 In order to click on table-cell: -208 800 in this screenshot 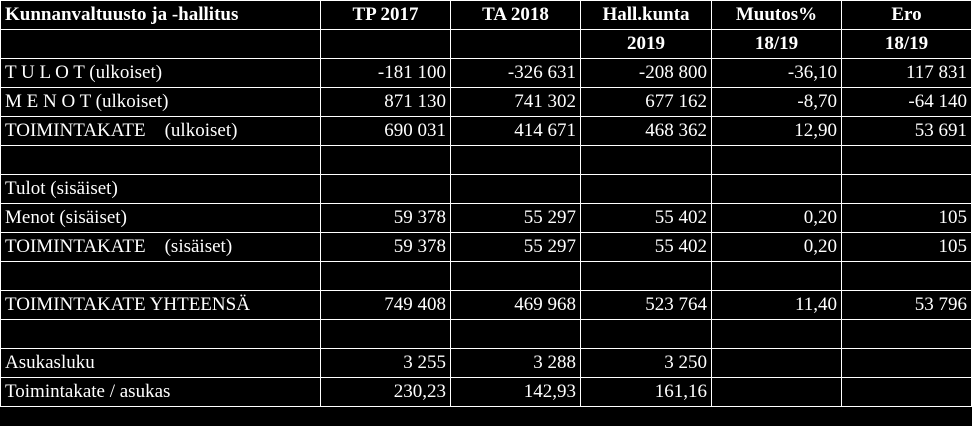, I will do `click(646, 73)`.